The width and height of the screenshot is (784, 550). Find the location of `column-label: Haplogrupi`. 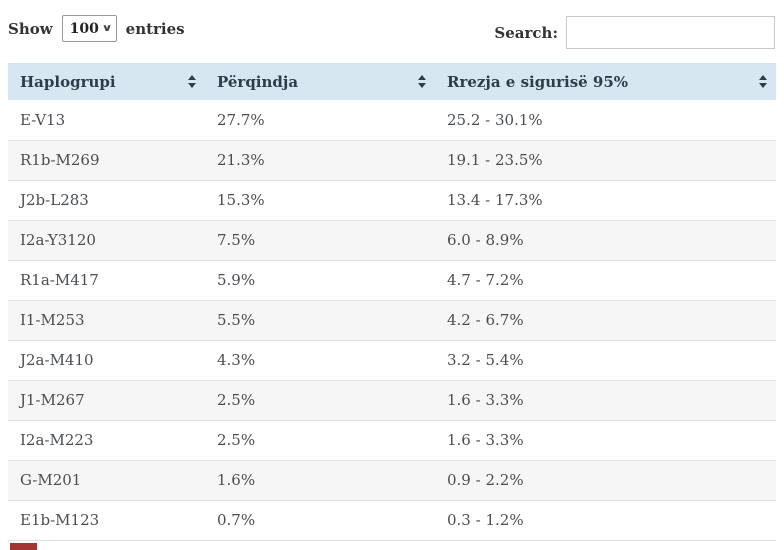

column-label: Haplogrupi is located at coordinates (68, 81).